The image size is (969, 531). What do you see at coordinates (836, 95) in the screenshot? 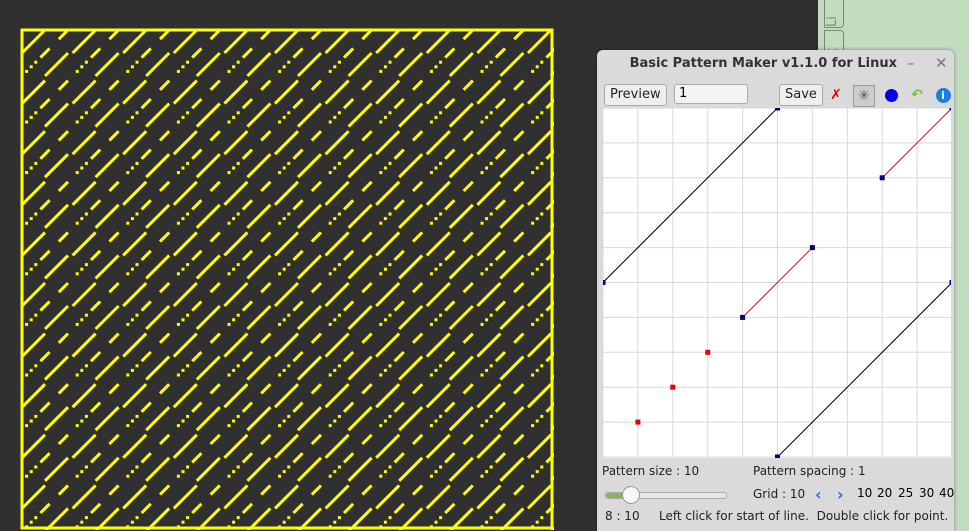
I see `clear-lines-icon: ✗` at bounding box center [836, 95].